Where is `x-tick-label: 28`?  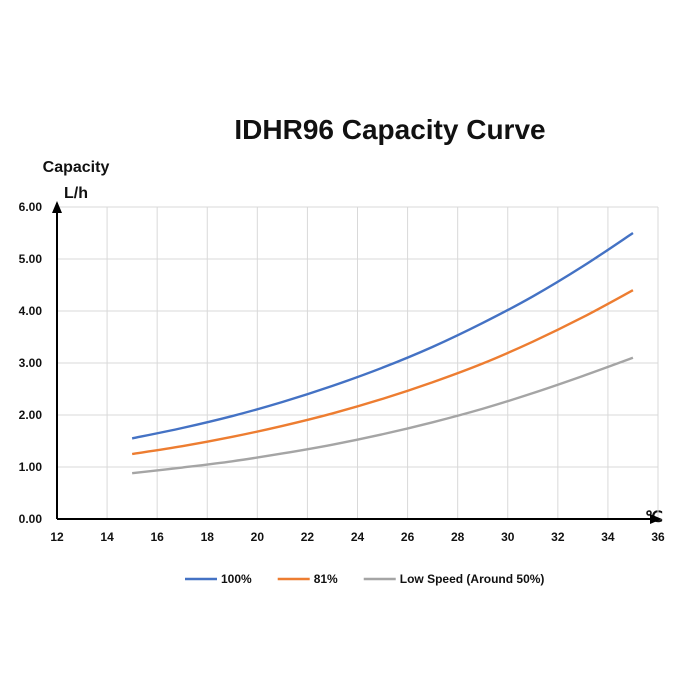 x-tick-label: 28 is located at coordinates (458, 537).